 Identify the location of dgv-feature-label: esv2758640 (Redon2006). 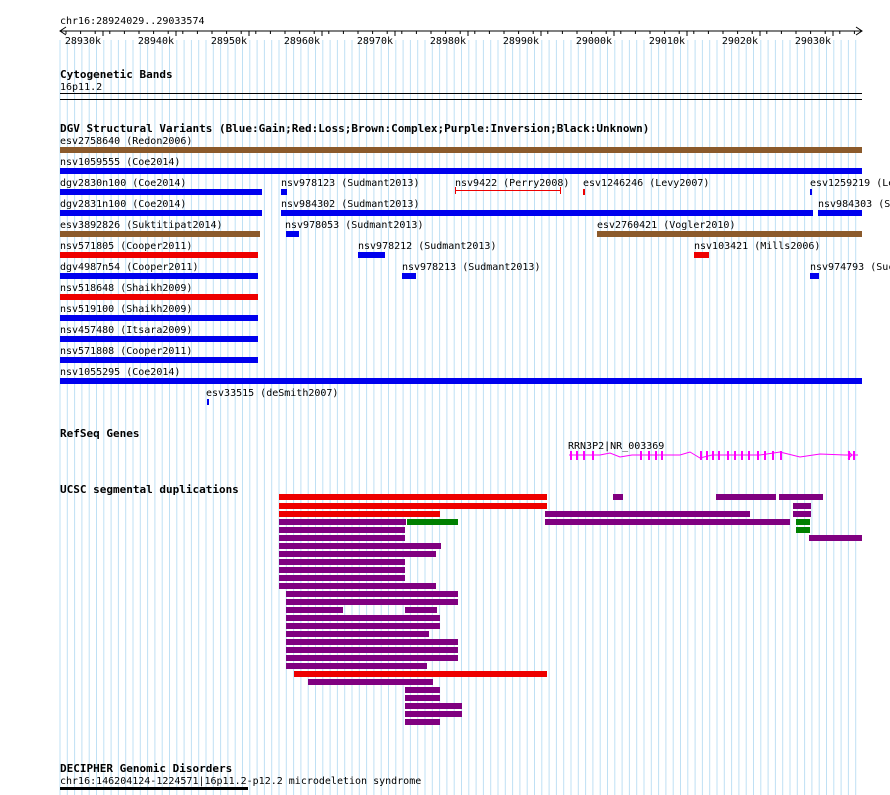
(126, 141).